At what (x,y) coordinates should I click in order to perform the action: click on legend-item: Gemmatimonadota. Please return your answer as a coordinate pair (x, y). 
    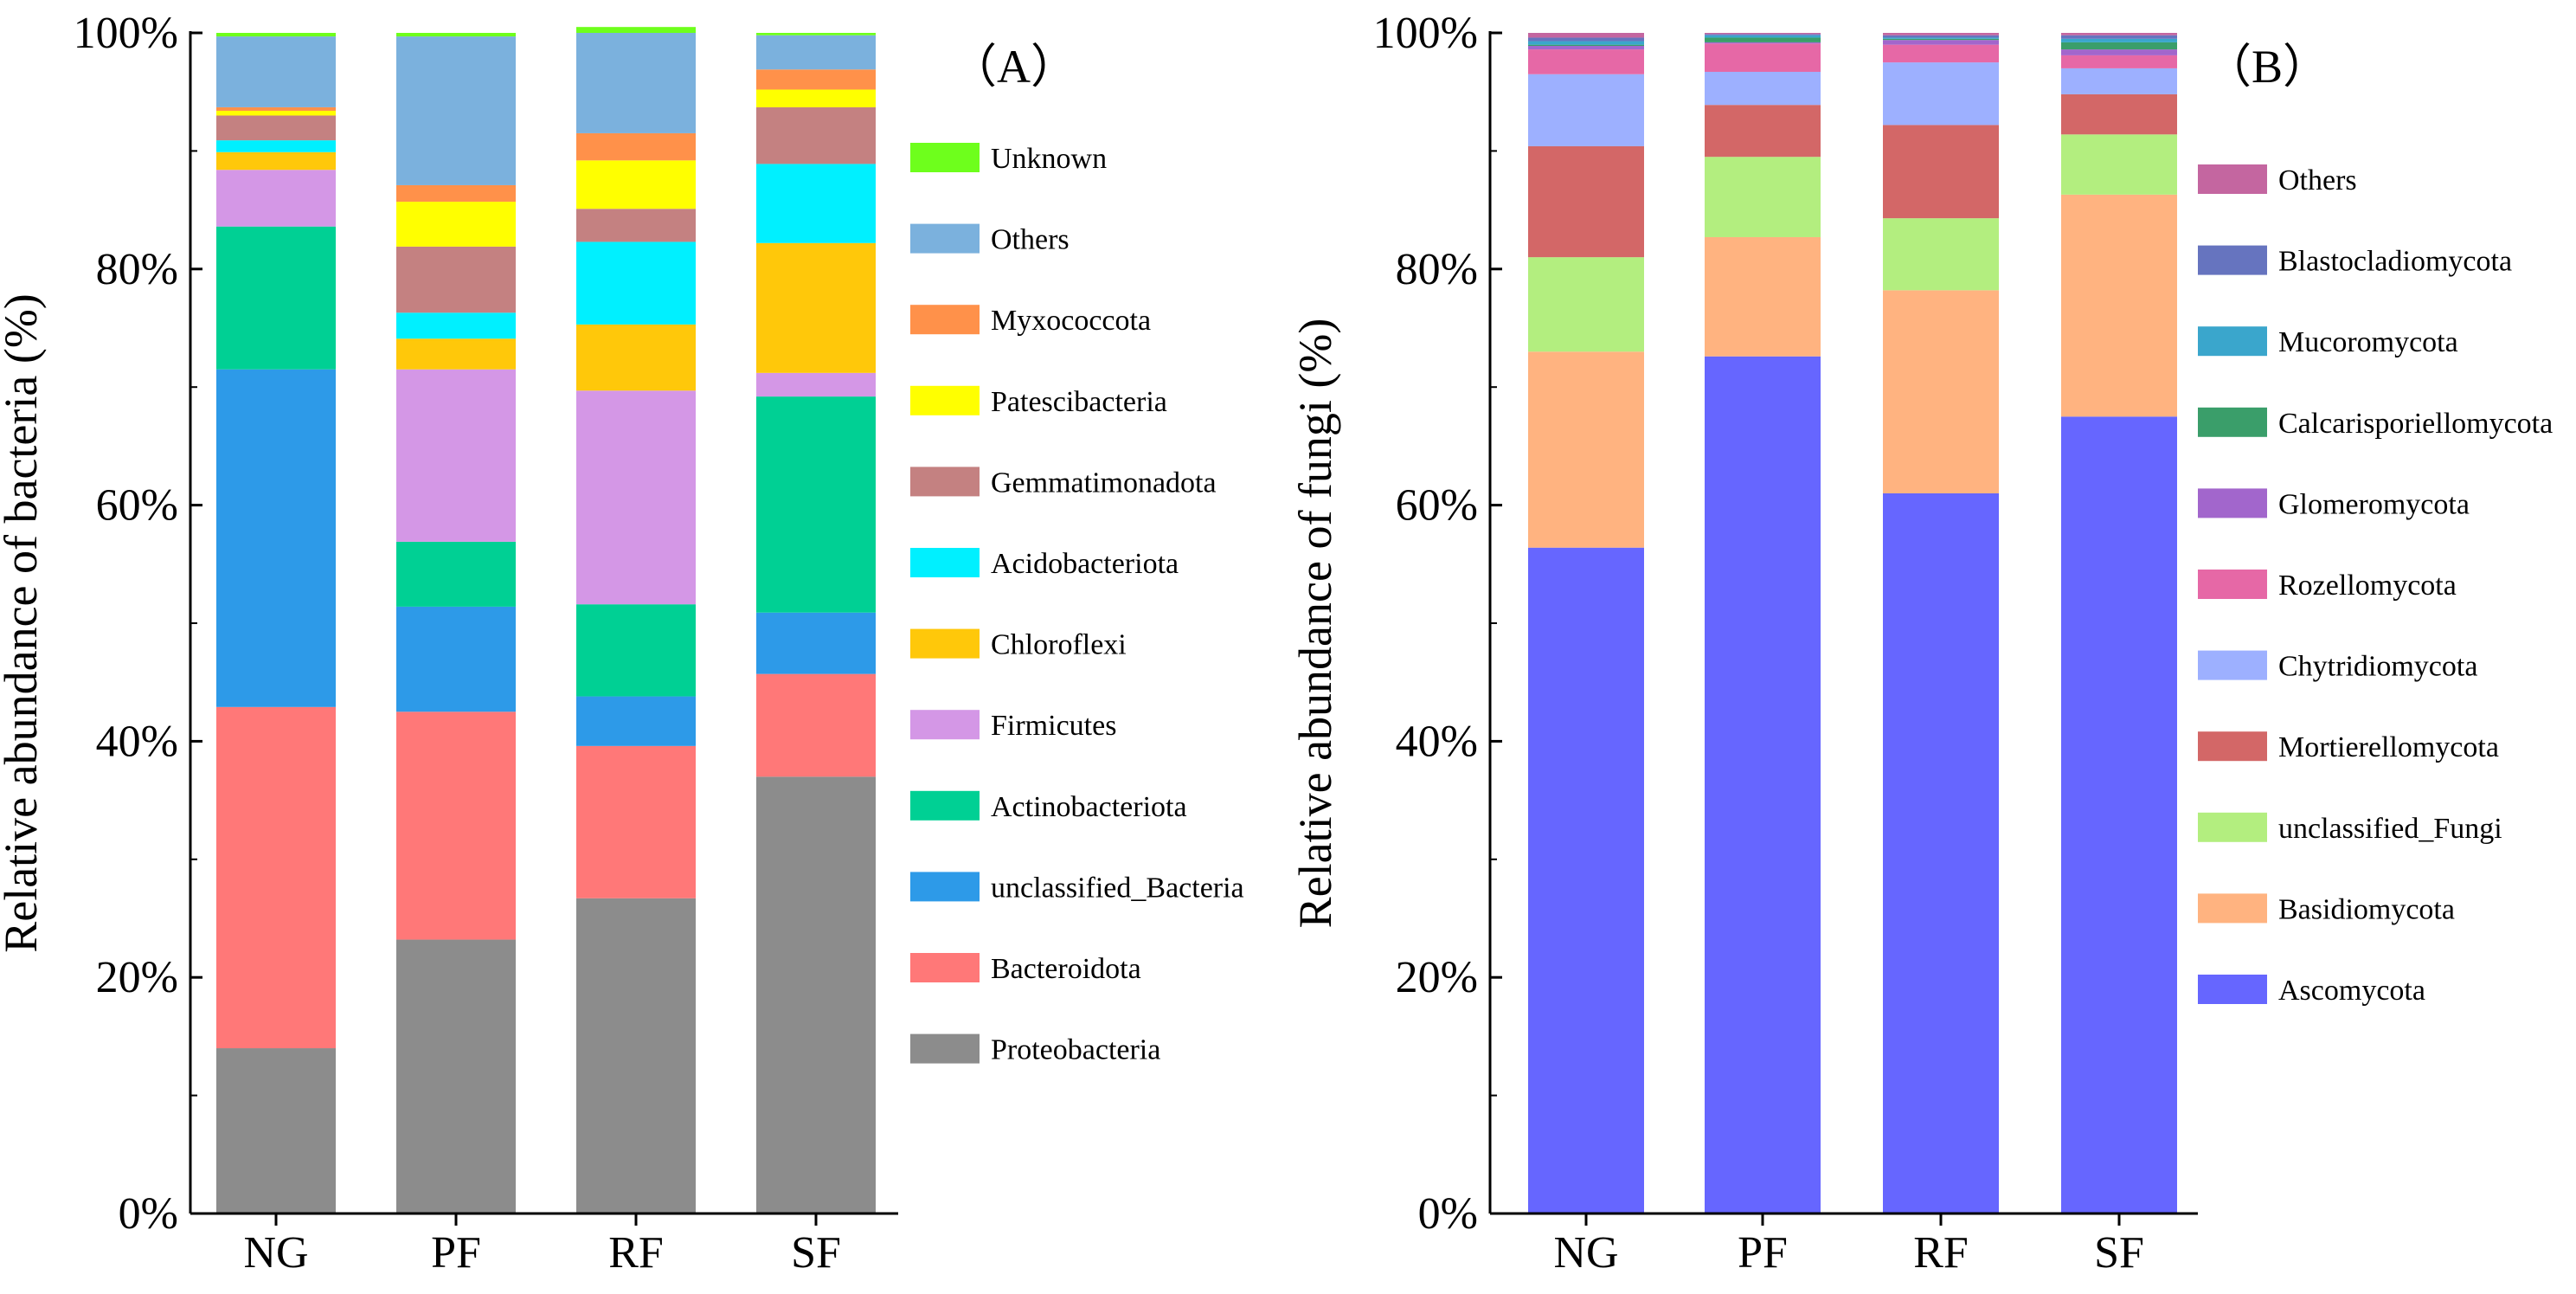
    Looking at the image, I should click on (1063, 483).